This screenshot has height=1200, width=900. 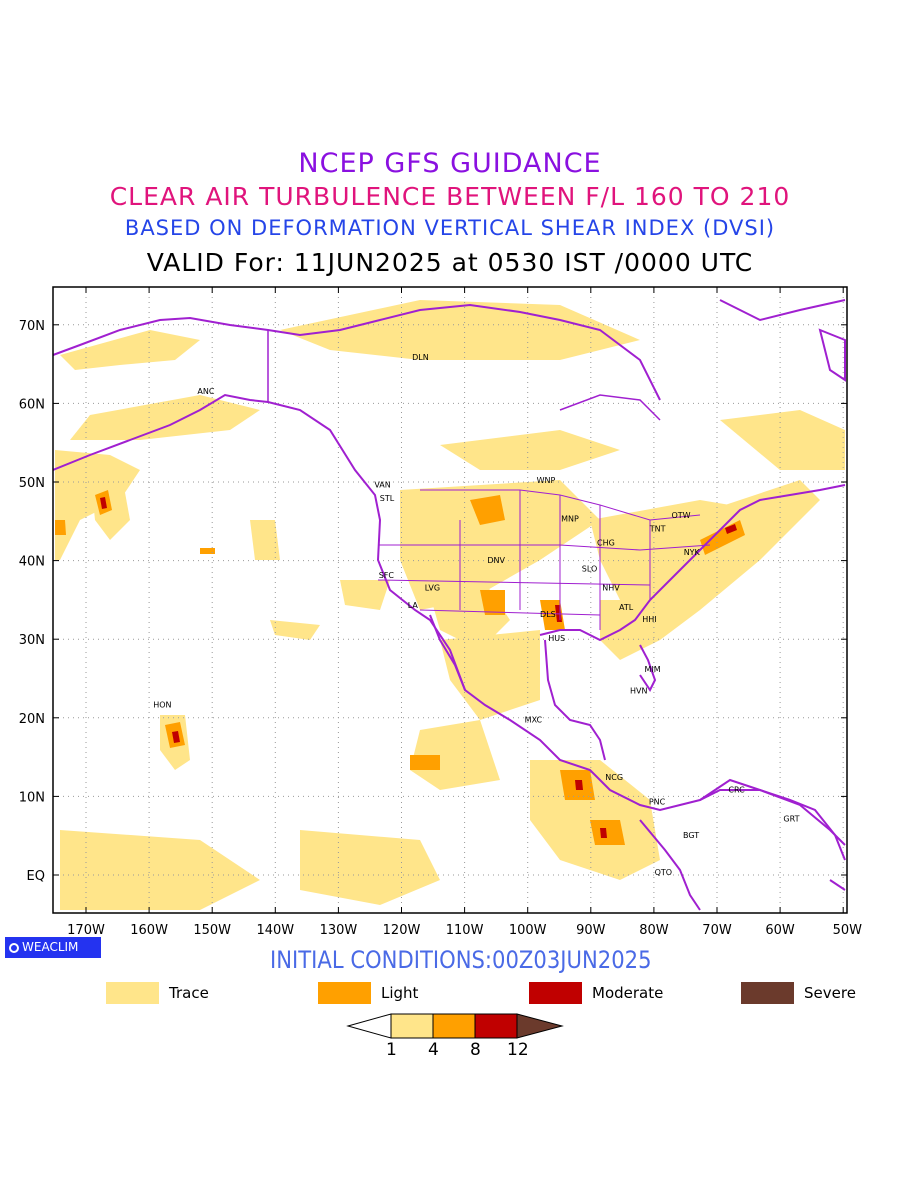 What do you see at coordinates (32, 562) in the screenshot?
I see `lat-label: 40N` at bounding box center [32, 562].